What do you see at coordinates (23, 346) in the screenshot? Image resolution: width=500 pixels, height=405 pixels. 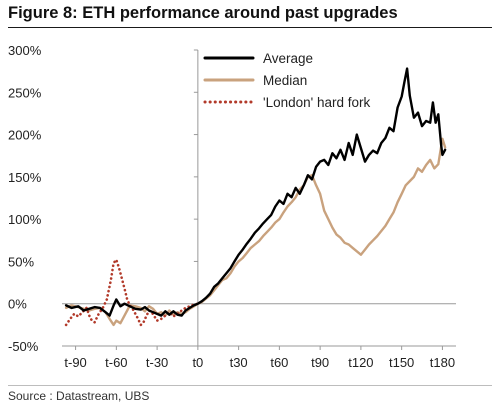 I see `y-tick-label: -50%` at bounding box center [23, 346].